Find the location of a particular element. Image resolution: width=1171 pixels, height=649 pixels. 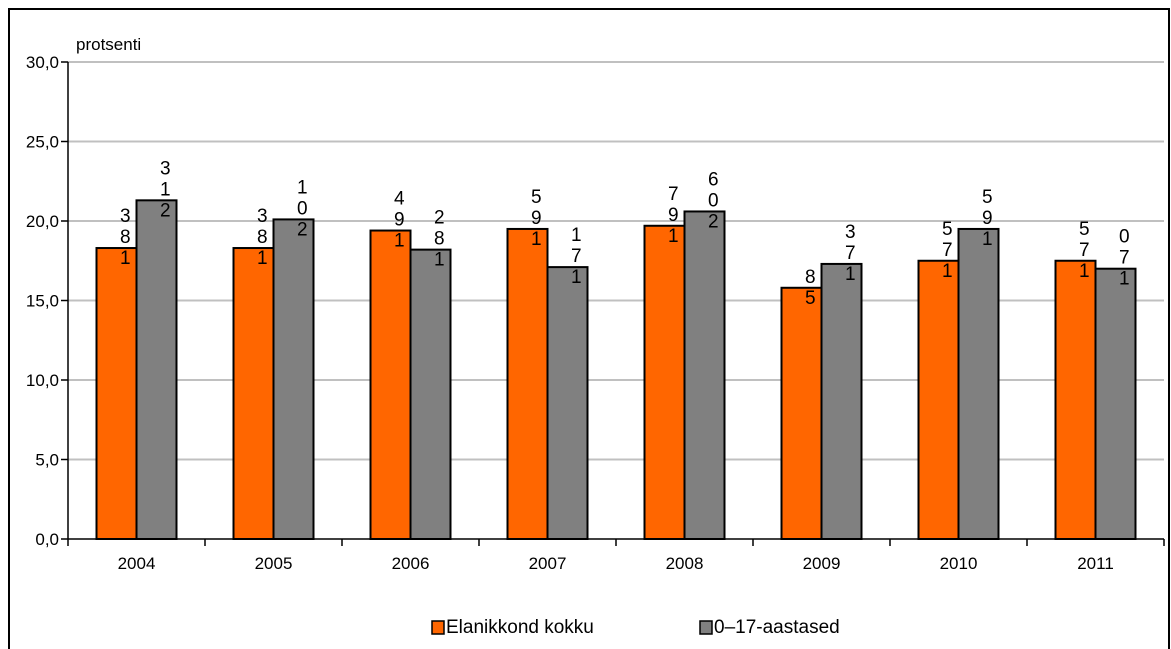

y-tick-label: 25,0 is located at coordinates (42, 142).